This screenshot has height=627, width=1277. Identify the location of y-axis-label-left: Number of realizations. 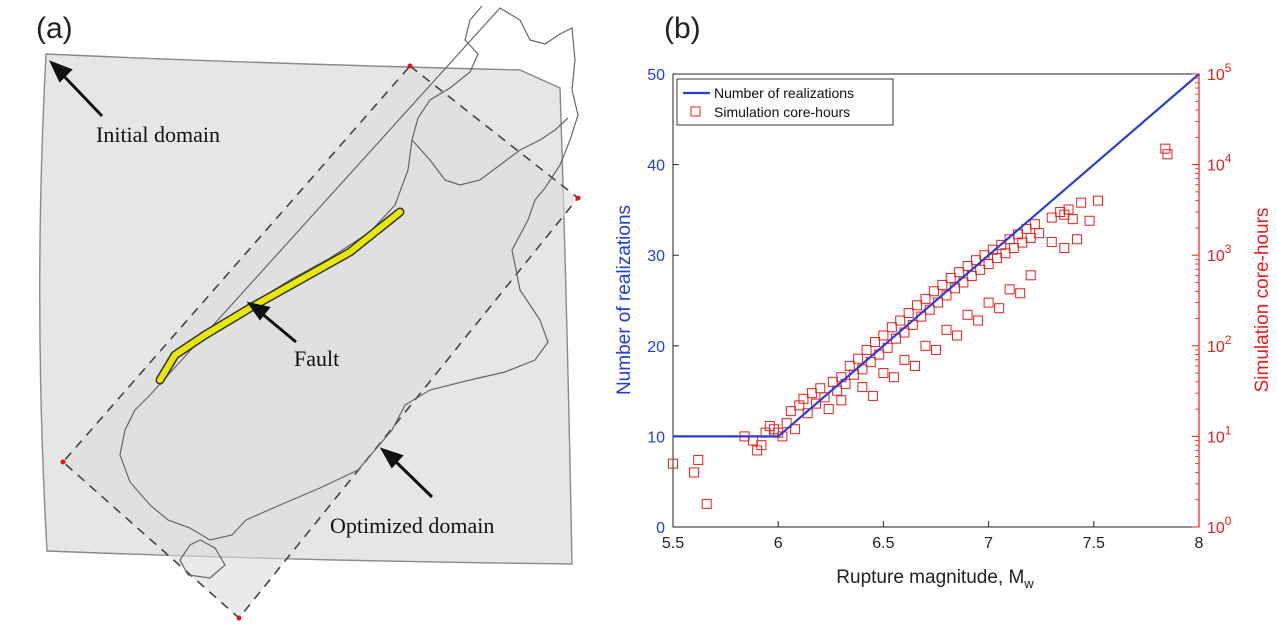
(624, 300).